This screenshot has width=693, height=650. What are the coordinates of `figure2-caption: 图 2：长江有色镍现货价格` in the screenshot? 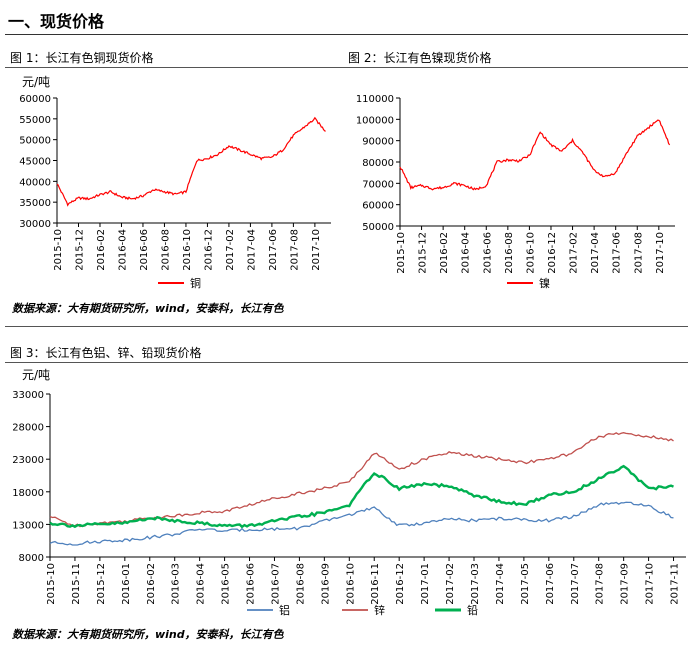 It's located at (420, 58).